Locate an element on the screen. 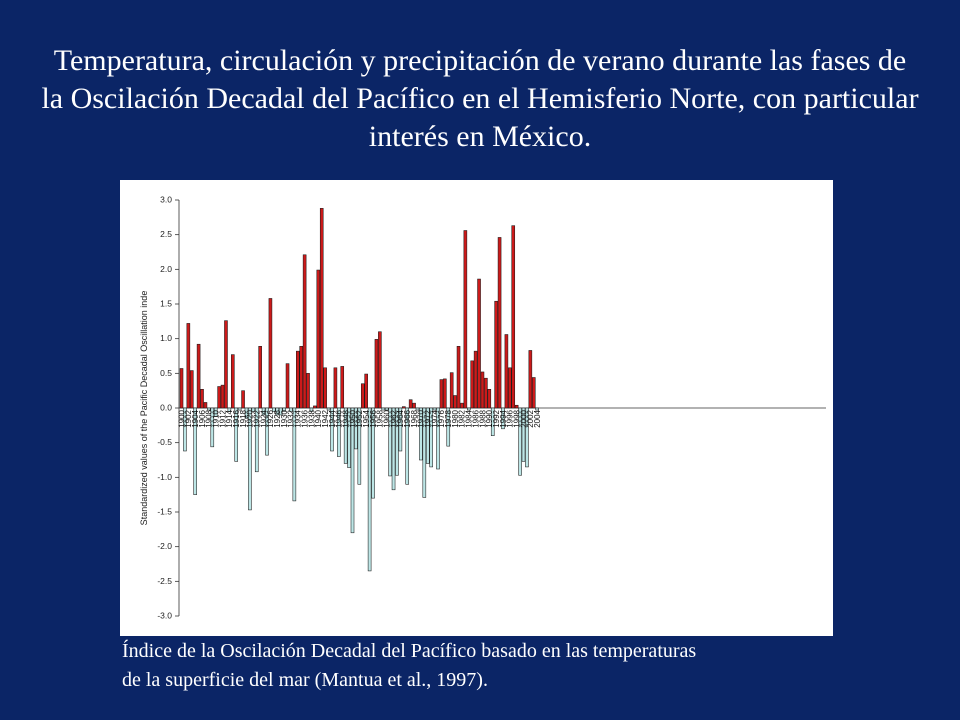 The image size is (960, 720). x-tick-label: 1928 is located at coordinates (277, 418).